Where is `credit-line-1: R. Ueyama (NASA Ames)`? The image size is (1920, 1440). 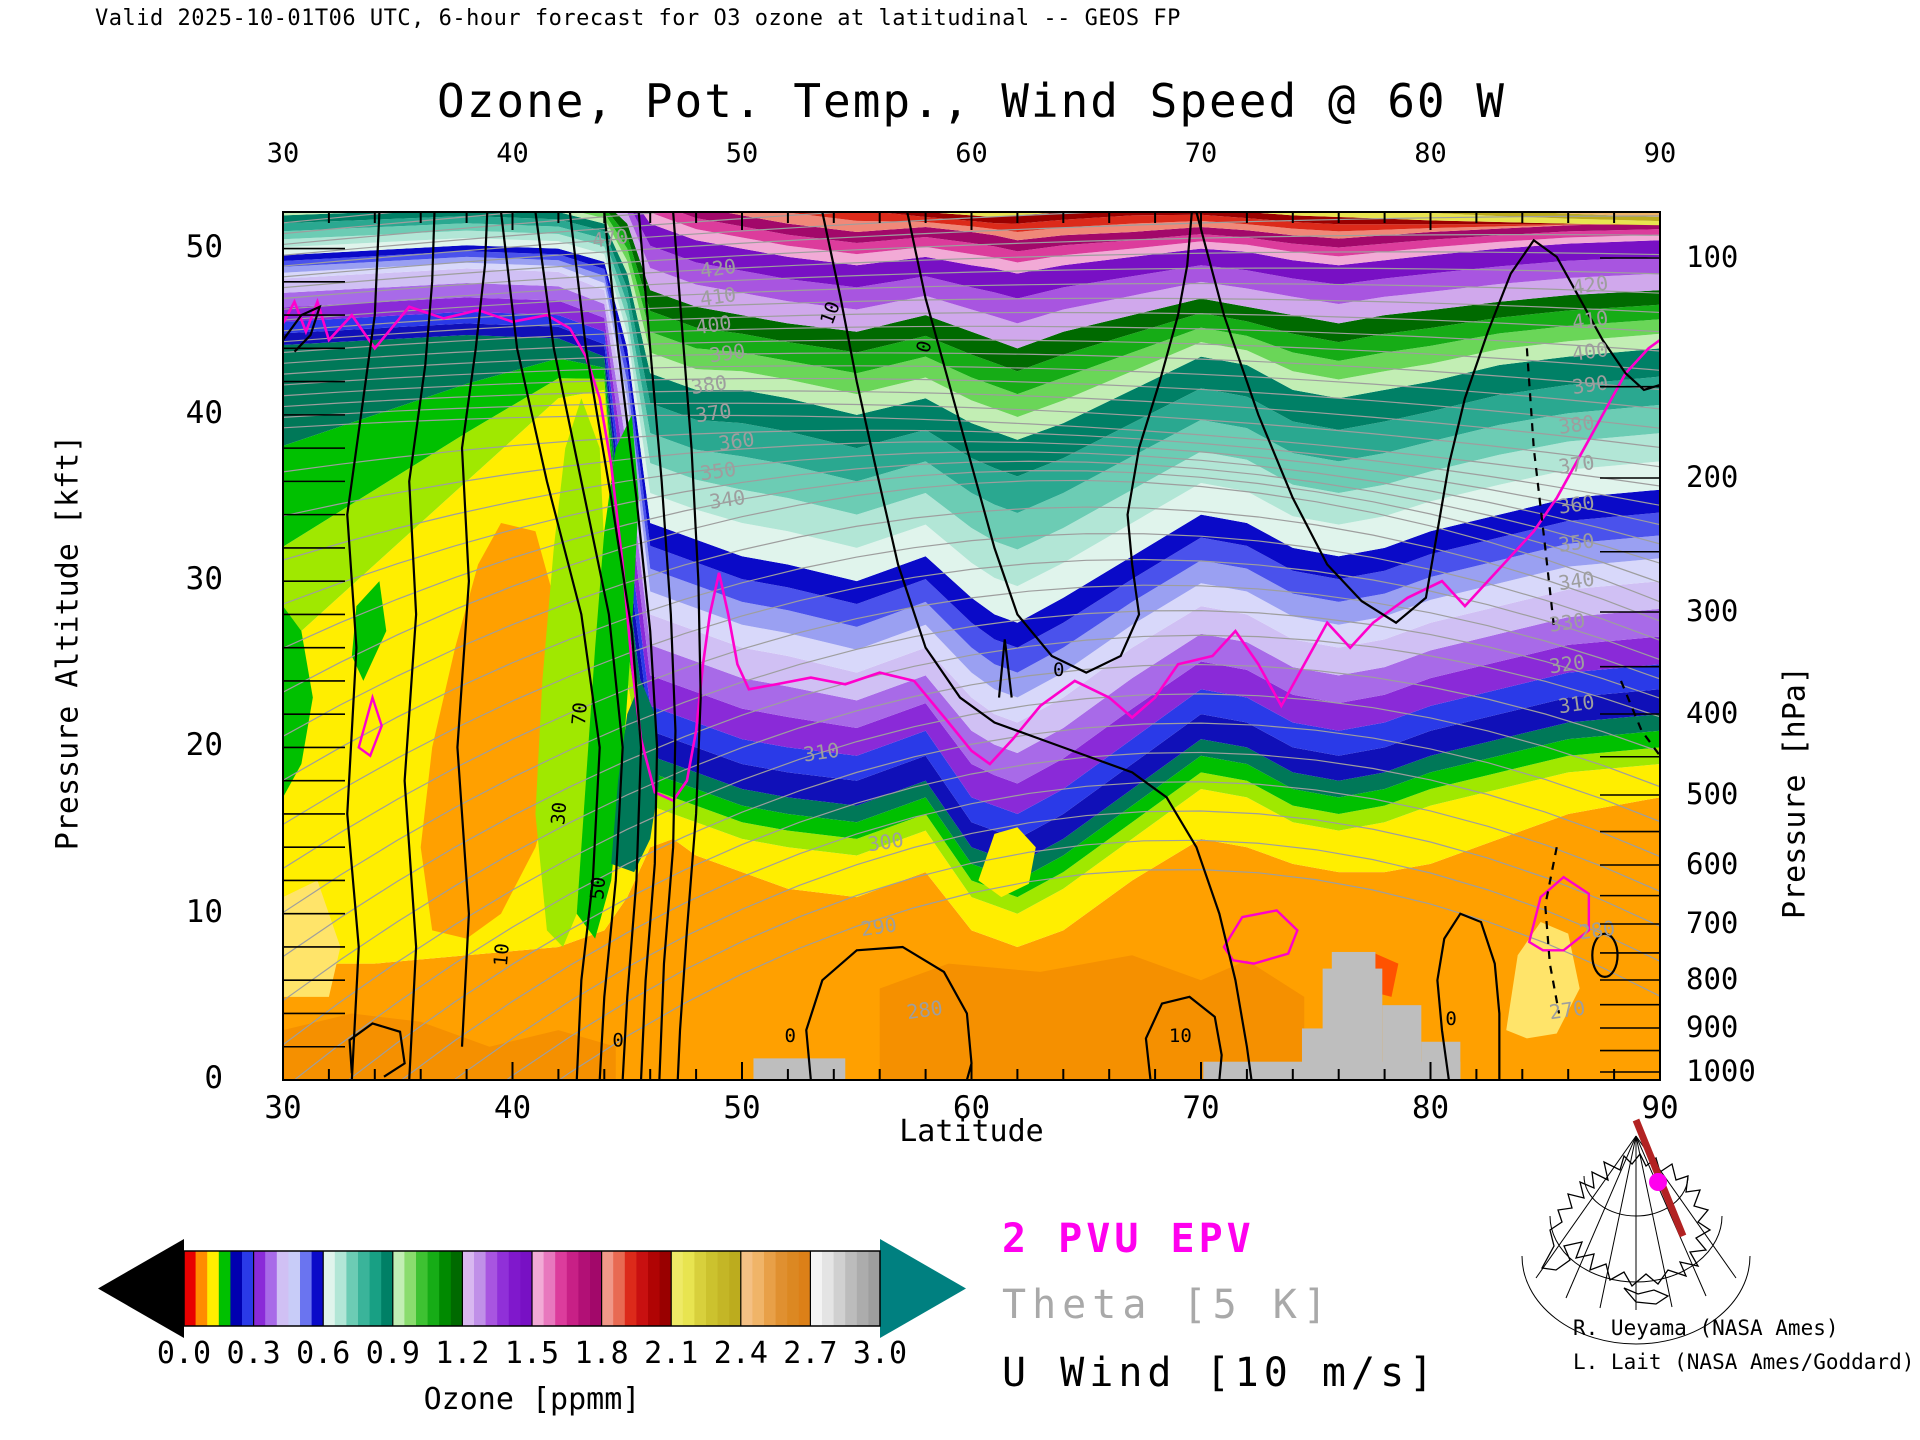
credit-line-1: R. Ueyama (NASA Ames) is located at coordinates (1706, 1328).